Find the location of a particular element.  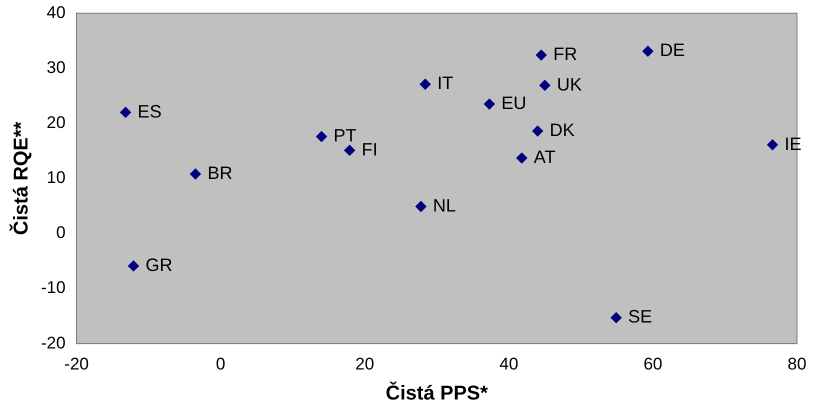

x-tick-label: 20 is located at coordinates (364, 364).